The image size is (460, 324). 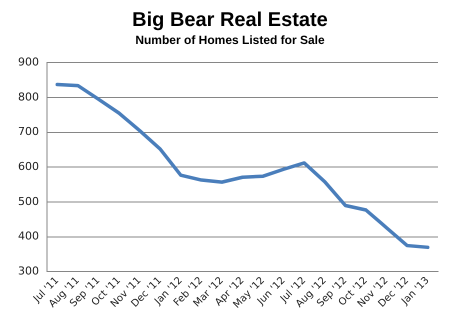 I want to click on y-tick-label: 900, so click(x=28, y=61).